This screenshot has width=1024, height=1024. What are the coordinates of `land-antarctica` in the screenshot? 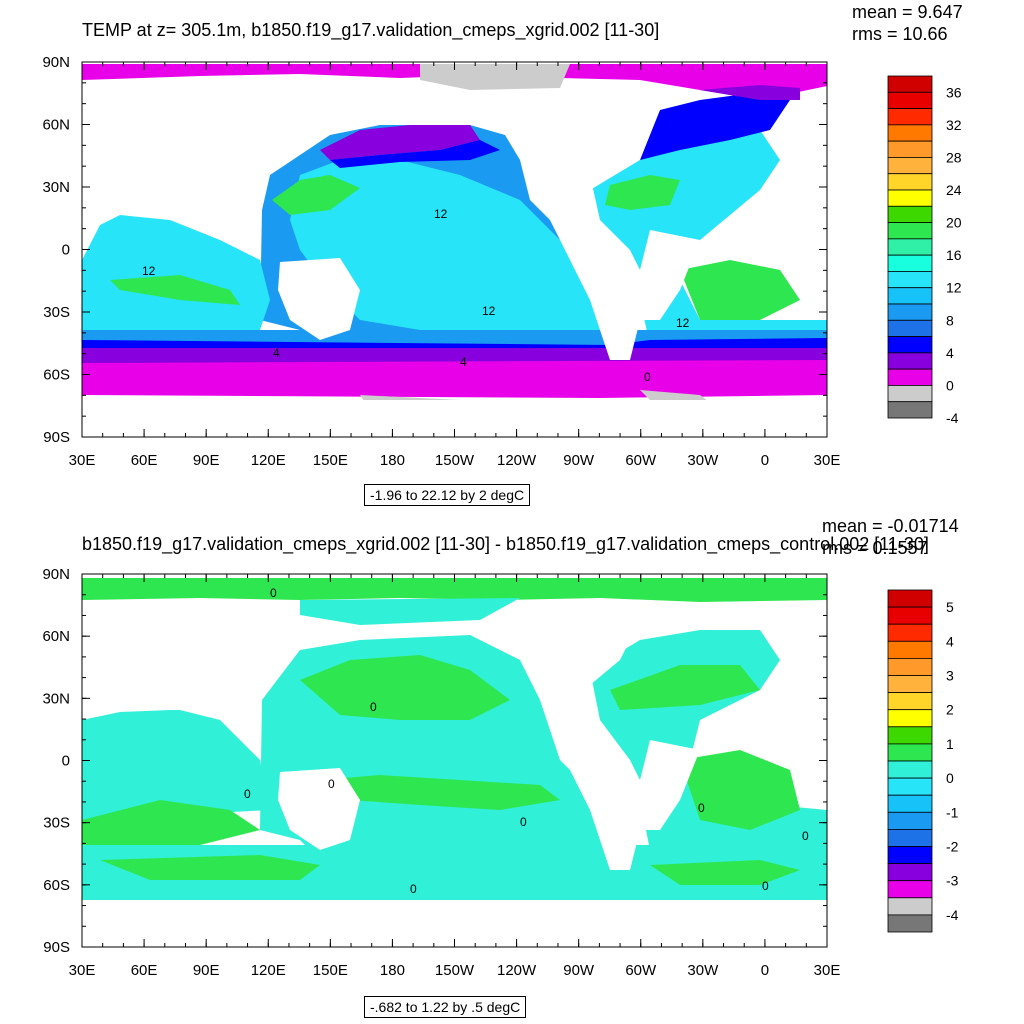 It's located at (454, 418).